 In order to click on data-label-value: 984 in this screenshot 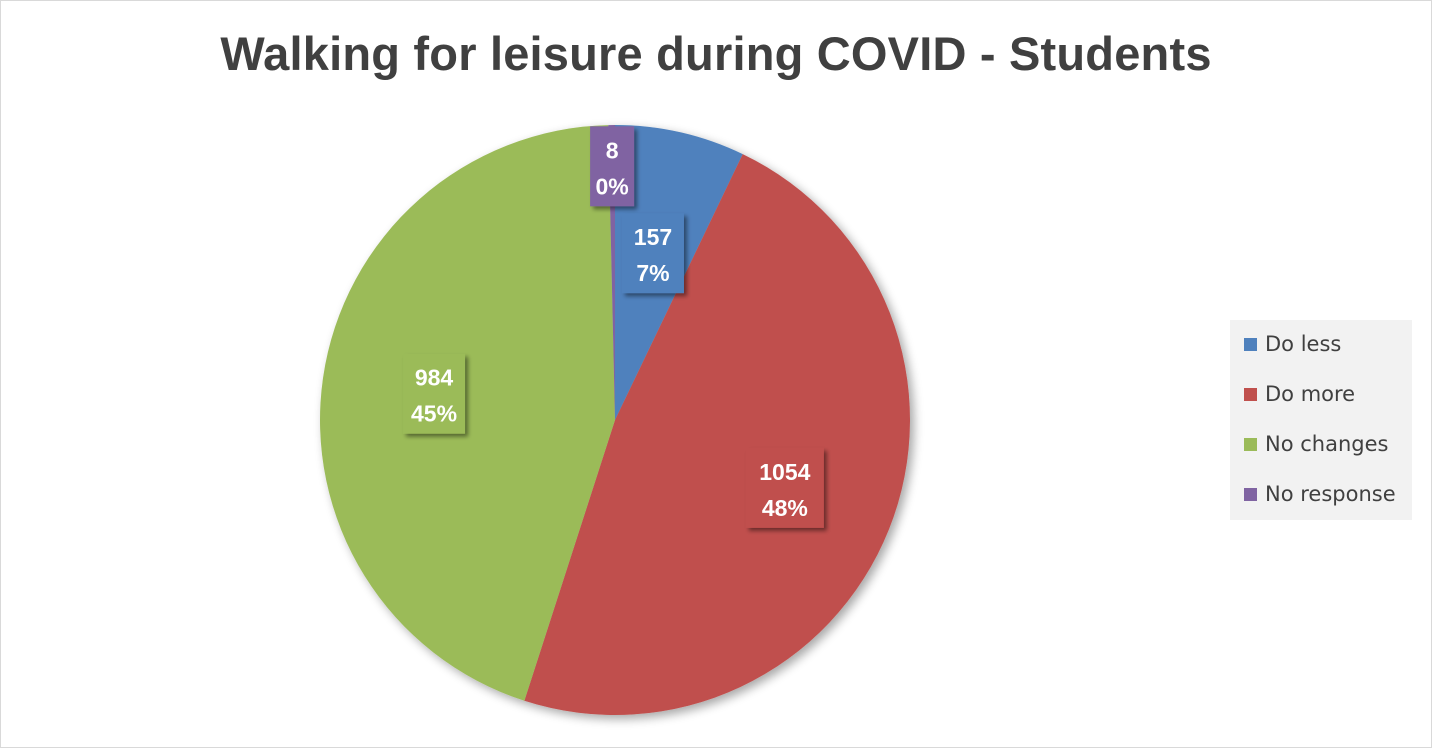, I will do `click(434, 378)`.